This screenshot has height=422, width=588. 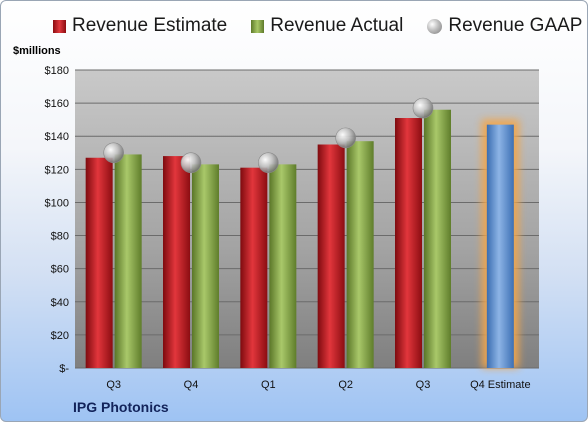 What do you see at coordinates (345, 385) in the screenshot?
I see `x-tick-label: Q2` at bounding box center [345, 385].